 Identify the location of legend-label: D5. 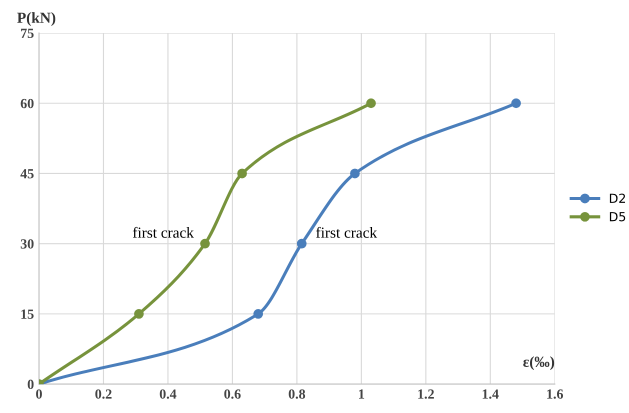
(618, 217).